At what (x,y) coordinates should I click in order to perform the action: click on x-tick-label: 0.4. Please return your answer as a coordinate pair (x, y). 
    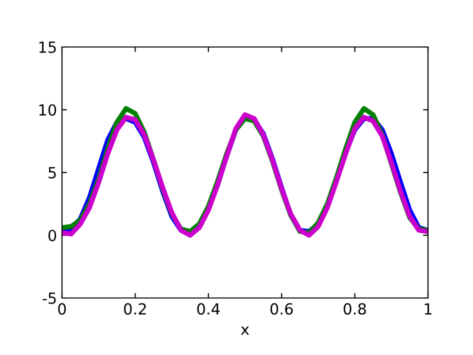
    Looking at the image, I should click on (208, 309).